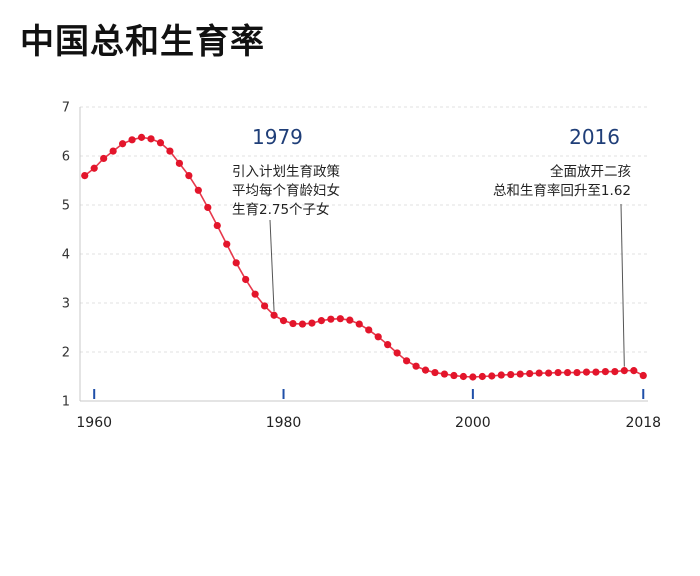 The height and width of the screenshot is (576, 700). I want to click on annotation-text-line: 总和生育率回升至1.62, so click(562, 190).